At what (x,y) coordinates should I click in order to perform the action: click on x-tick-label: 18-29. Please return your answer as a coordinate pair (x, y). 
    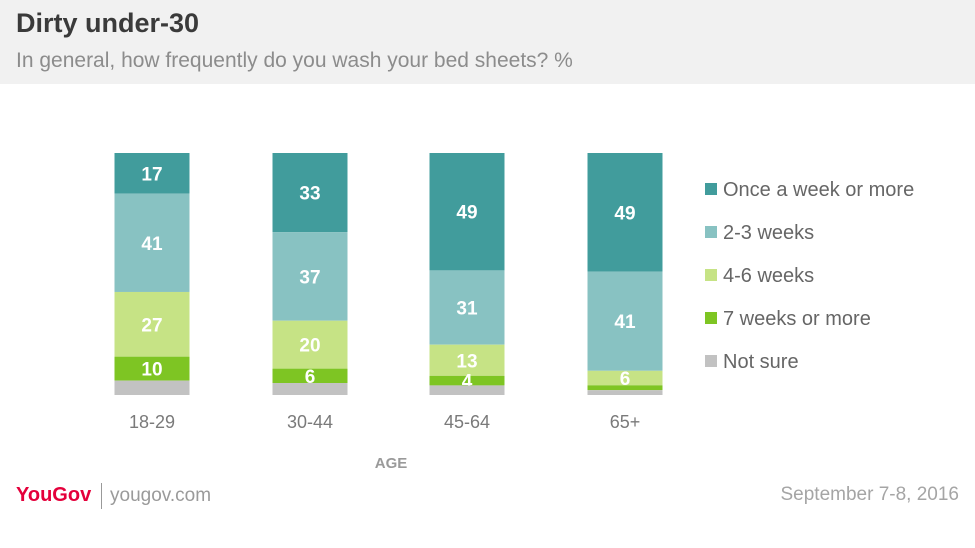
    Looking at the image, I should click on (152, 422).